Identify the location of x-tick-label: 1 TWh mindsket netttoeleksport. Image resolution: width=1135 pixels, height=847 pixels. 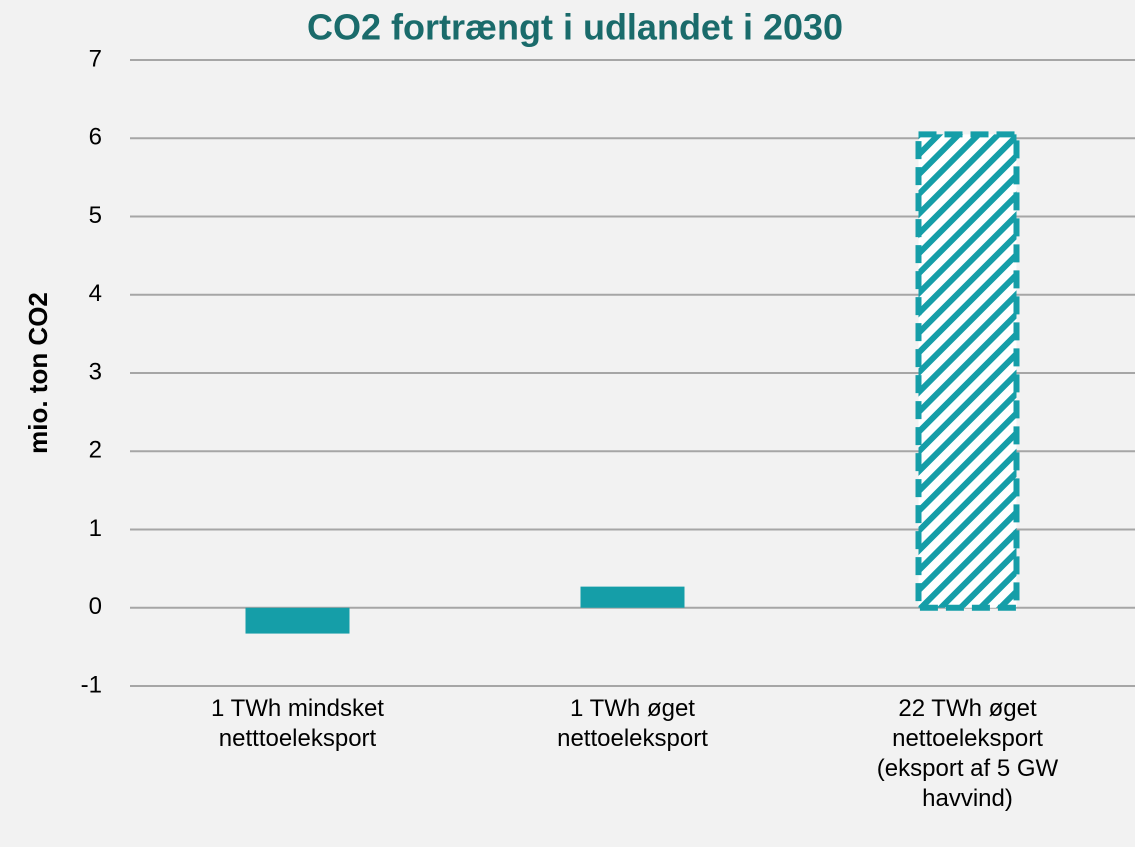
(297, 723).